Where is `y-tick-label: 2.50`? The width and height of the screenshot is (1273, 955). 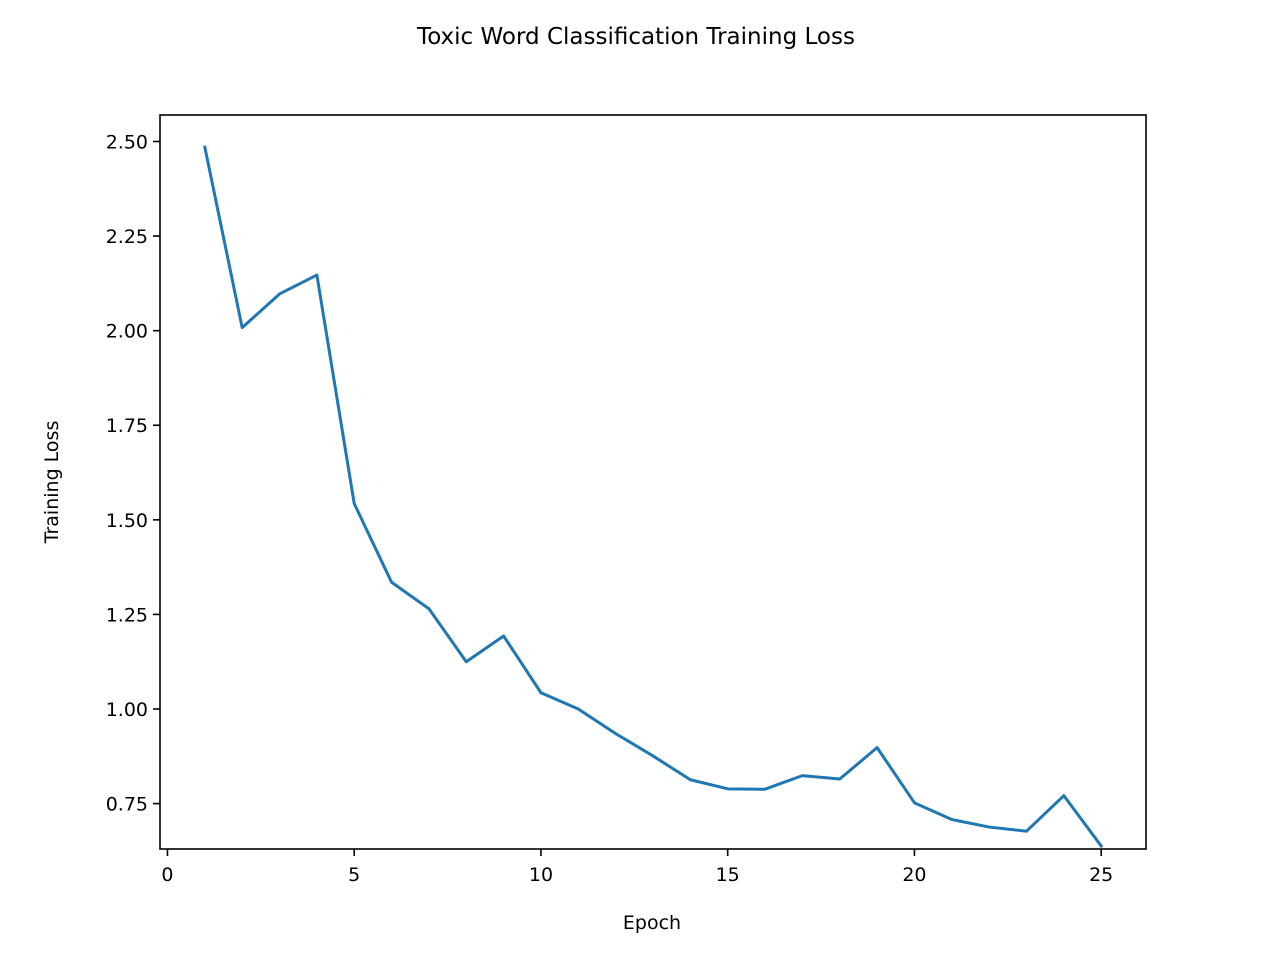 y-tick-label: 2.50 is located at coordinates (127, 142).